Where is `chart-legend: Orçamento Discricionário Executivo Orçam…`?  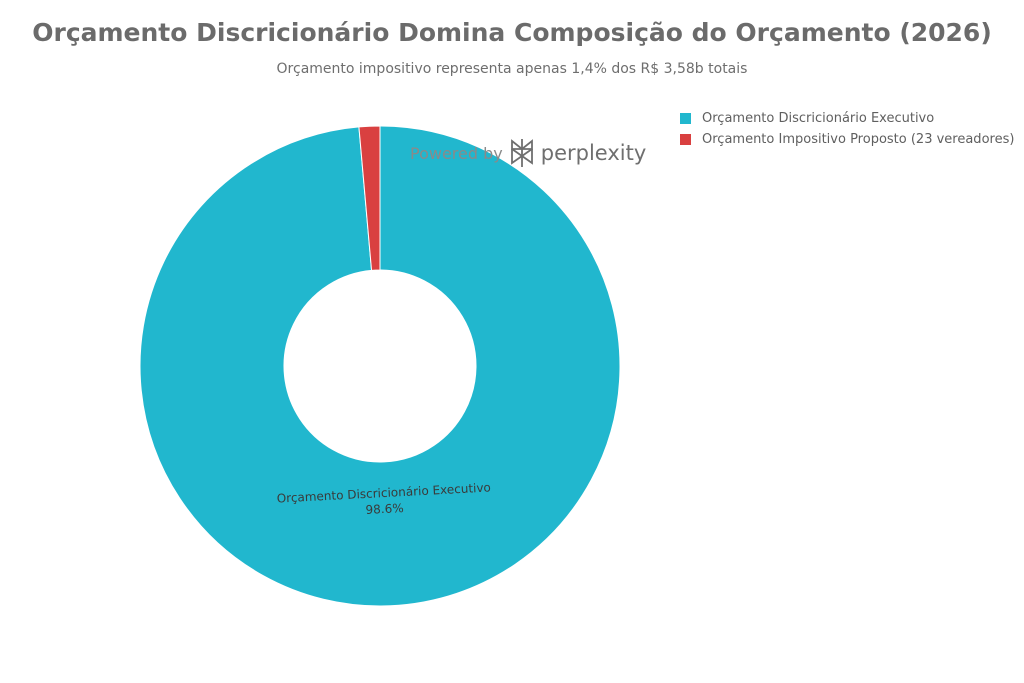 chart-legend: Orçamento Discricionário Executivo Orçam… is located at coordinates (847, 129).